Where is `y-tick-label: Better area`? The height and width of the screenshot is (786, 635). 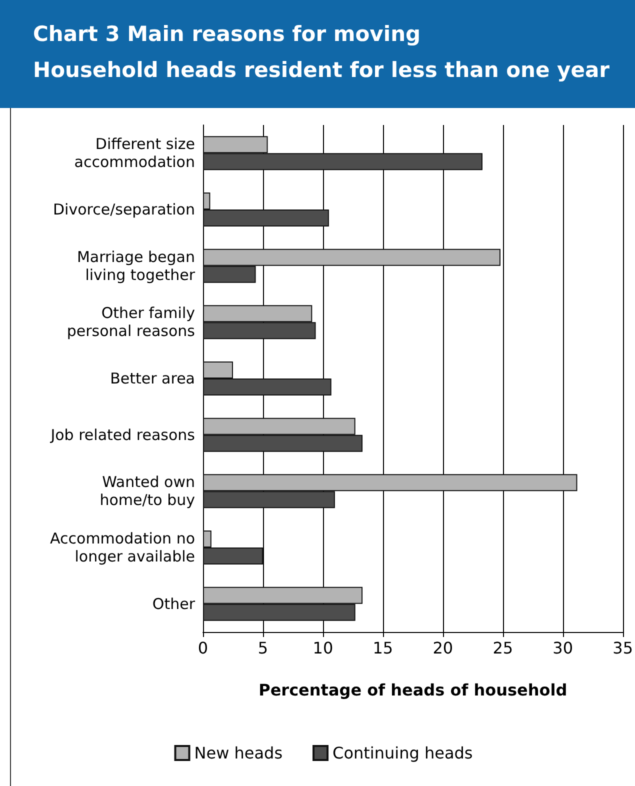 y-tick-label: Better area is located at coordinates (152, 379).